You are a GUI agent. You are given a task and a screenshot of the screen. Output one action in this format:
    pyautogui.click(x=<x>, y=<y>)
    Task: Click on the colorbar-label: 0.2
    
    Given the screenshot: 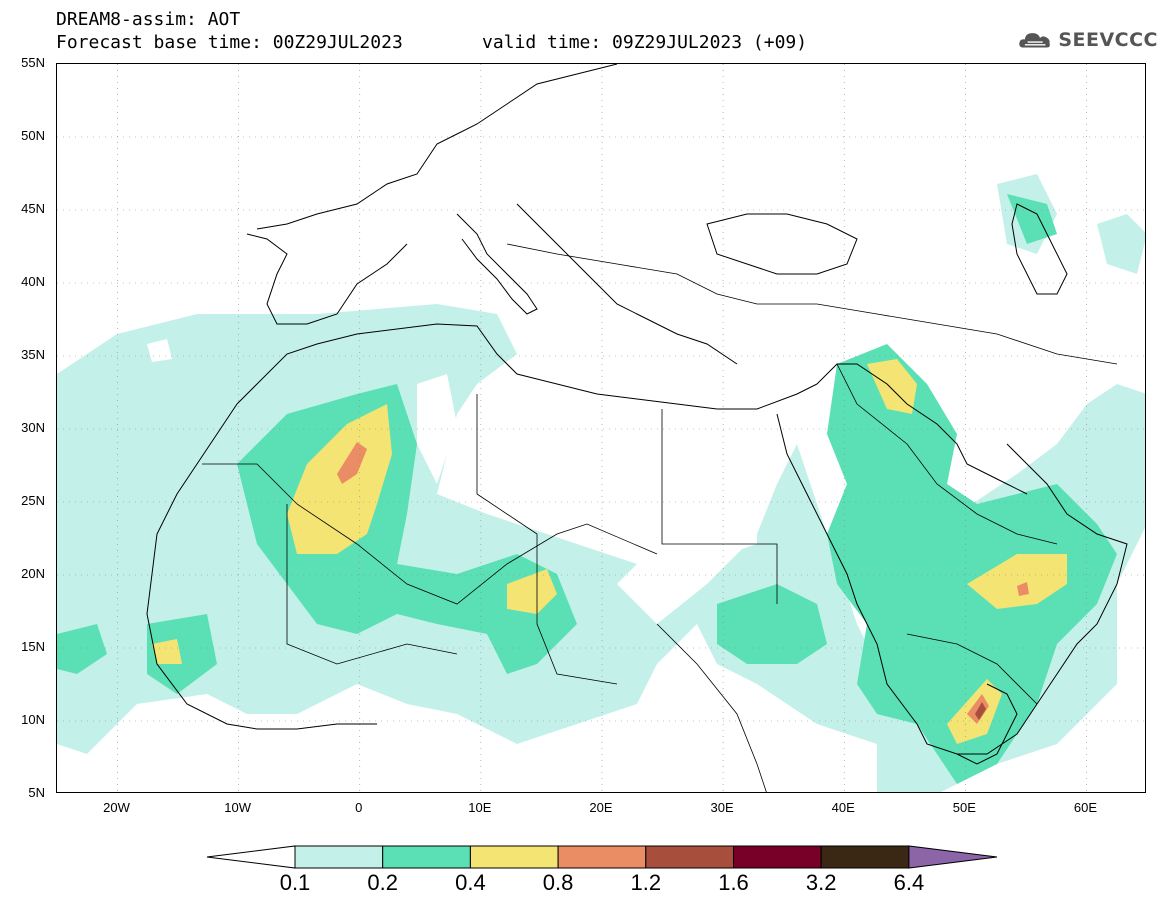 What is the action you would take?
    pyautogui.click(x=382, y=882)
    